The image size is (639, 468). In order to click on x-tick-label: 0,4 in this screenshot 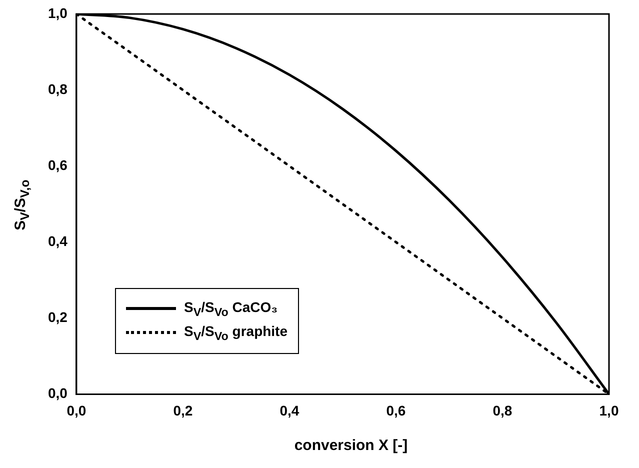, I will do `click(290, 410)`.